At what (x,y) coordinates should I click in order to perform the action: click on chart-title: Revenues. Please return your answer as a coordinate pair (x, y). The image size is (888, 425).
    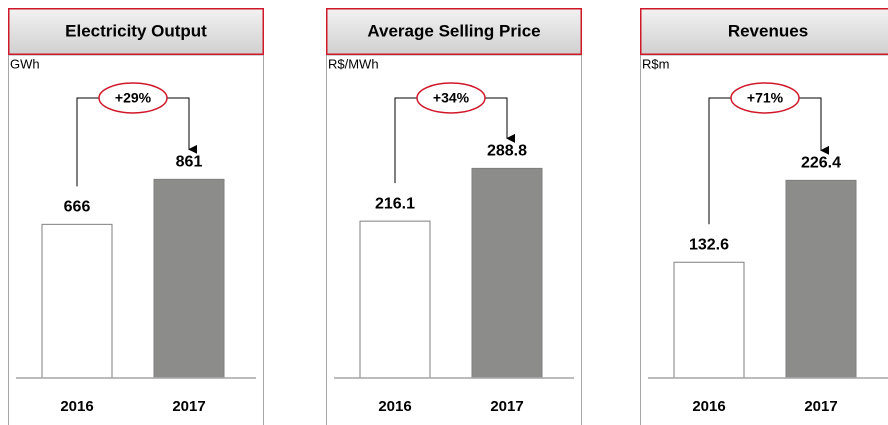
    Looking at the image, I should click on (768, 30).